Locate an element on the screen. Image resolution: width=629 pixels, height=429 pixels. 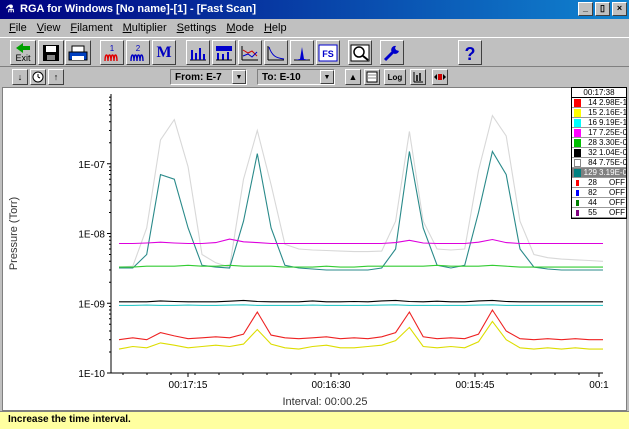
legend-row: 84 7.75E-0 is located at coordinates (599, 163).